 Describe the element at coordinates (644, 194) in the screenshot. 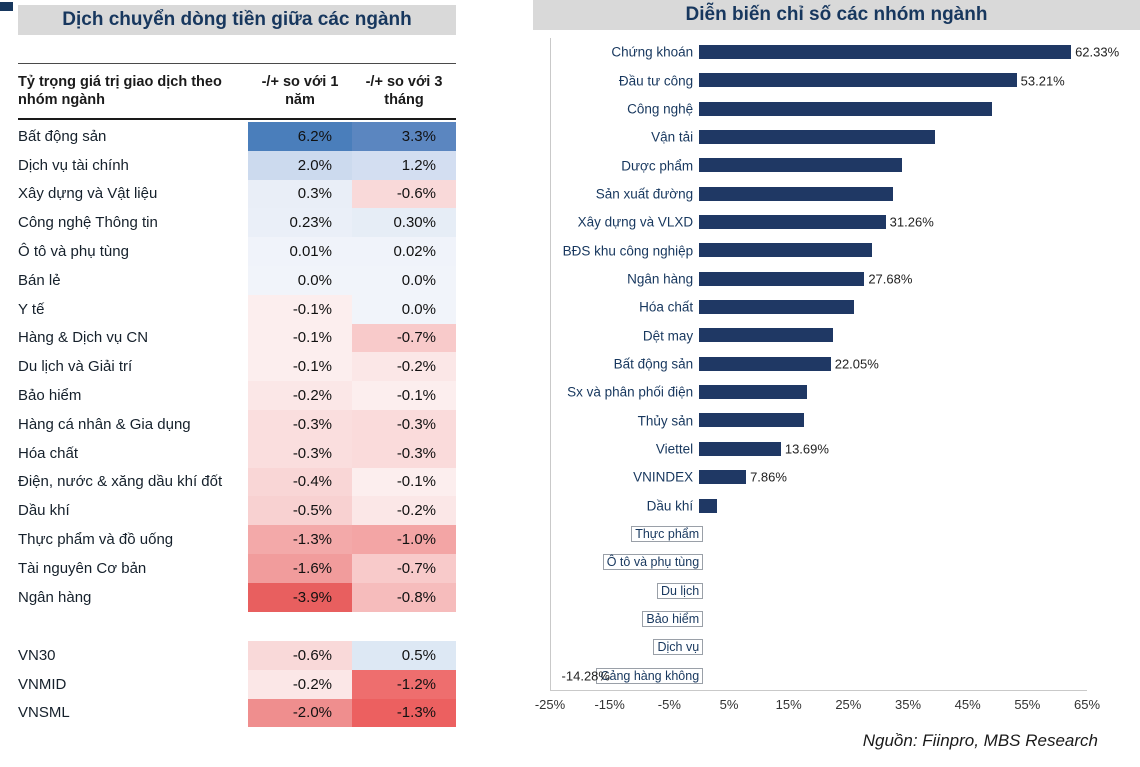

I see `category-label: Sản xuất đường` at that location.